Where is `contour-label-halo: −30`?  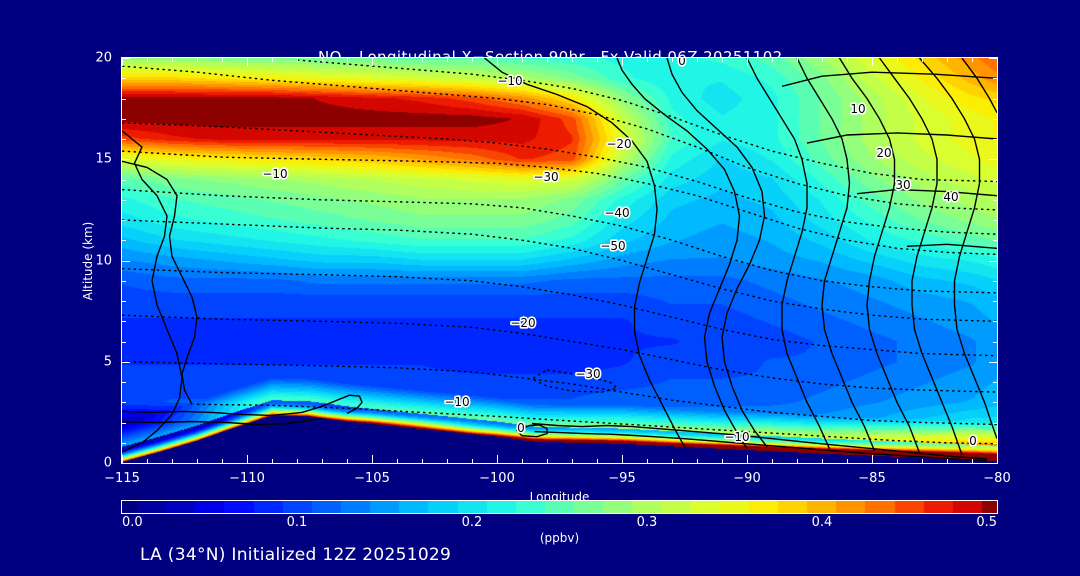 contour-label-halo: −30 is located at coordinates (545, 177).